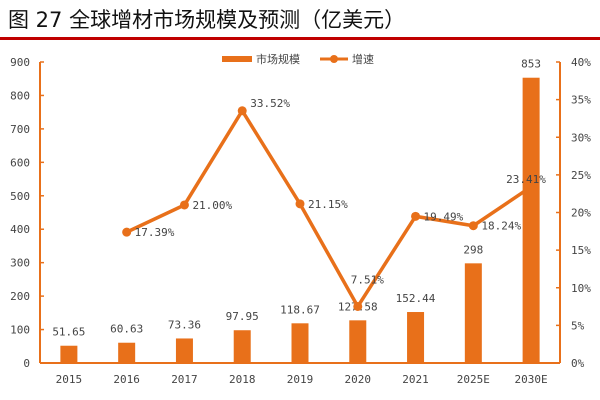 Image resolution: width=600 pixels, height=400 pixels. Describe the element at coordinates (415, 379) in the screenshot. I see `x-tick-label: 2021` at that location.